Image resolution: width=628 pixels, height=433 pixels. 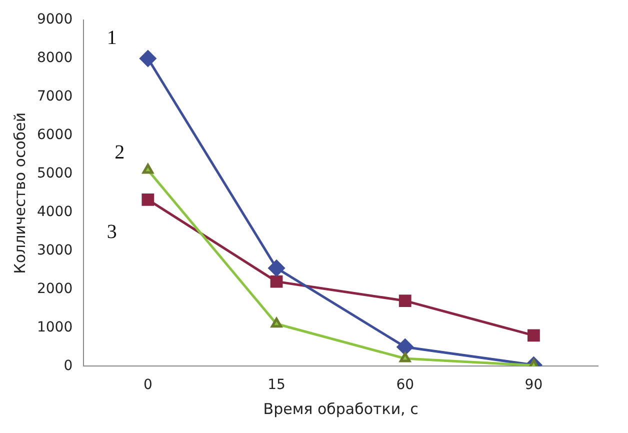 What do you see at coordinates (340, 409) in the screenshot?
I see `x-axis-title: Время обработки, с` at bounding box center [340, 409].